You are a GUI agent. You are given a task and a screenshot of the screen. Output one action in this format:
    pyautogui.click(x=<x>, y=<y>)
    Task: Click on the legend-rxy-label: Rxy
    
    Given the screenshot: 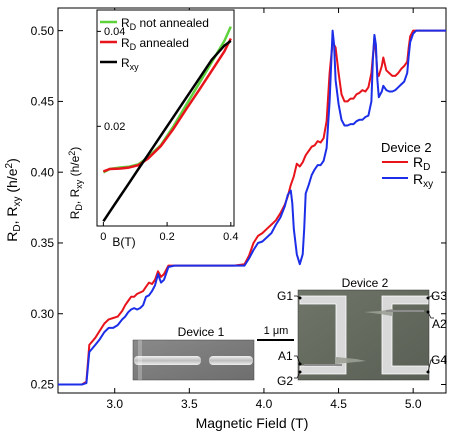 What is the action you would take?
    pyautogui.click(x=423, y=180)
    